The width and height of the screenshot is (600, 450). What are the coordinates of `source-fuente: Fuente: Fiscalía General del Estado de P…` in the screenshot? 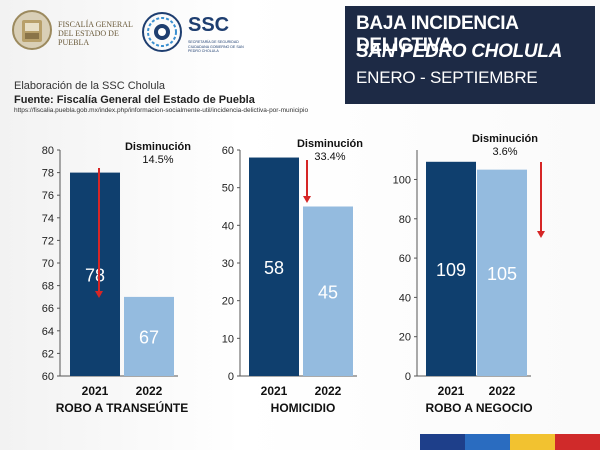 It's located at (134, 100).